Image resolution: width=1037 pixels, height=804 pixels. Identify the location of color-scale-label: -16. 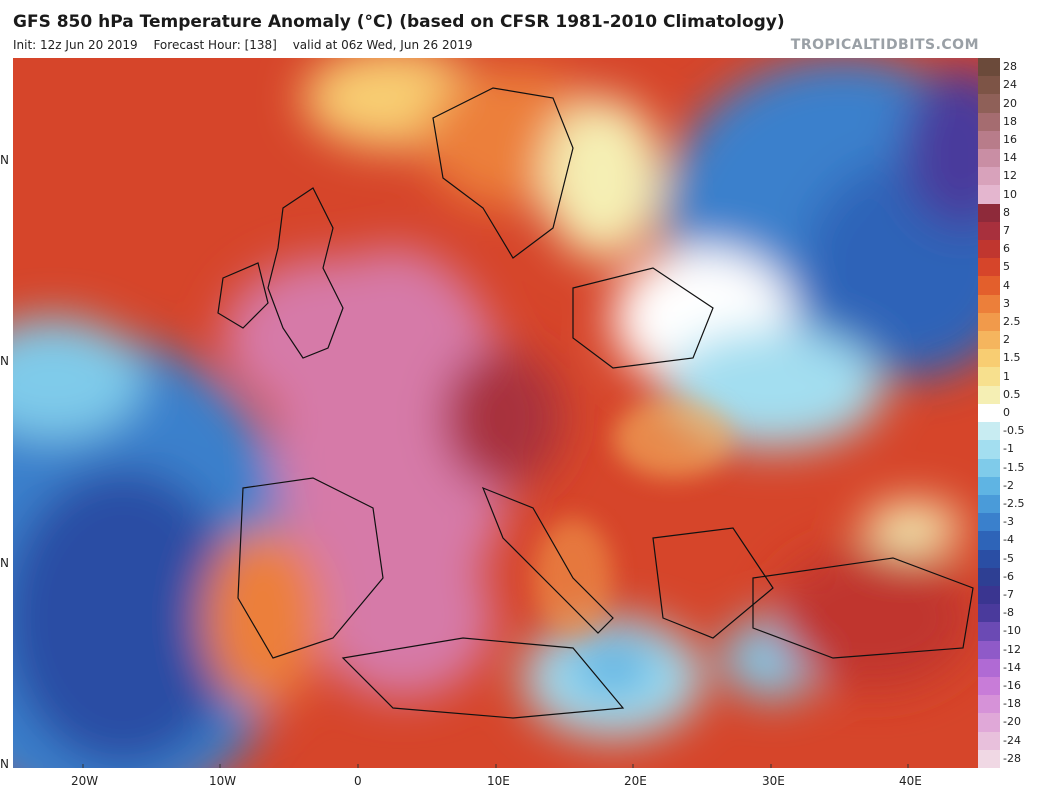
(1012, 686).